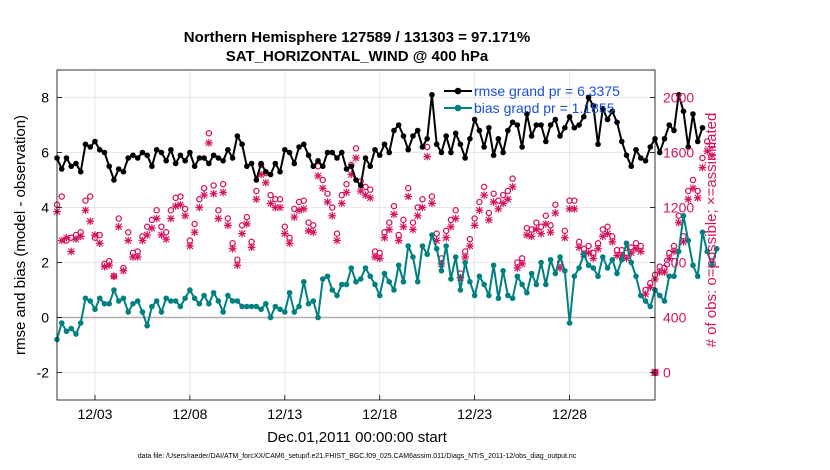 This screenshot has width=830, height=470. What do you see at coordinates (547, 91) in the screenshot?
I see `legend-rmse-label: rmse grand pr = 6.3375` at bounding box center [547, 91].